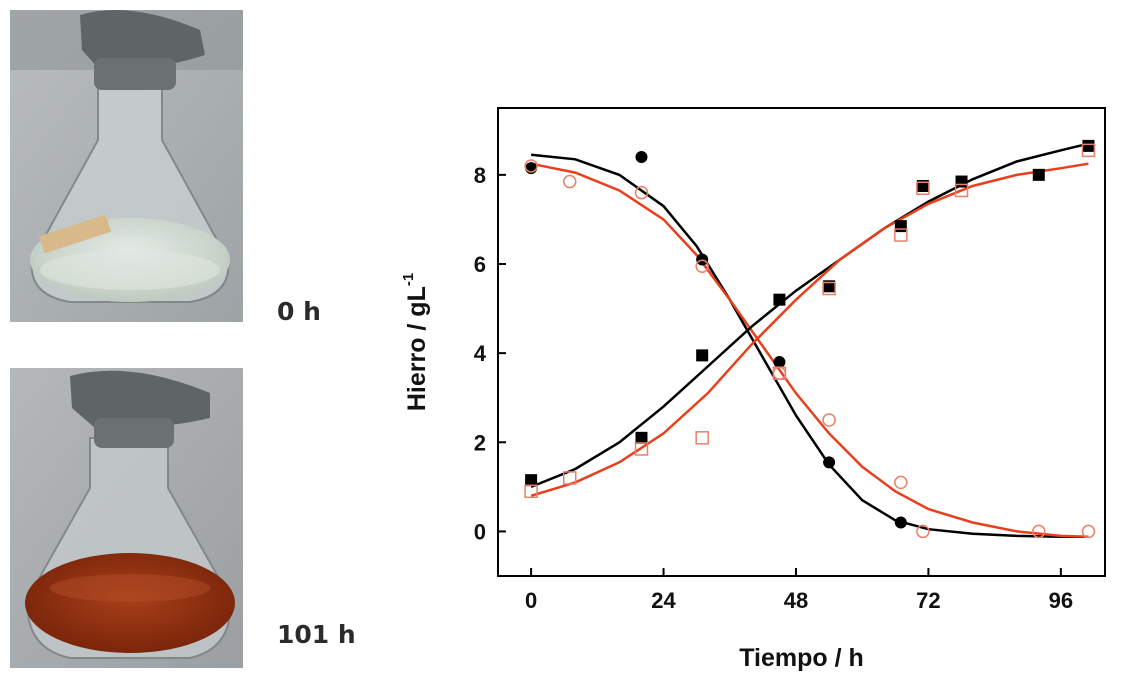 Image resolution: width=1121 pixels, height=689 pixels. Describe the element at coordinates (417, 348) in the screenshot. I see `y-axis-title-main: Hierro / gL` at that location.